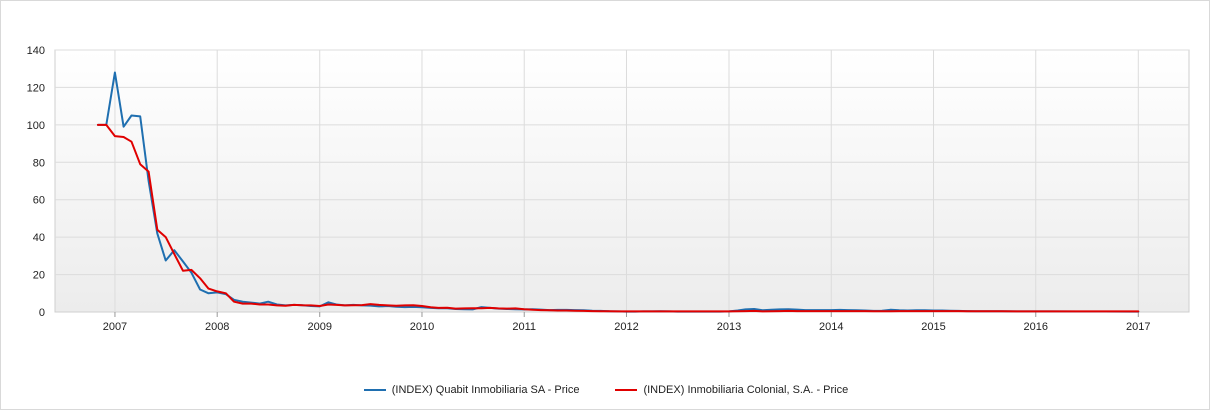 The width and height of the screenshot is (1210, 410). What do you see at coordinates (39, 238) in the screenshot?
I see `y-tick-label: 40` at bounding box center [39, 238].